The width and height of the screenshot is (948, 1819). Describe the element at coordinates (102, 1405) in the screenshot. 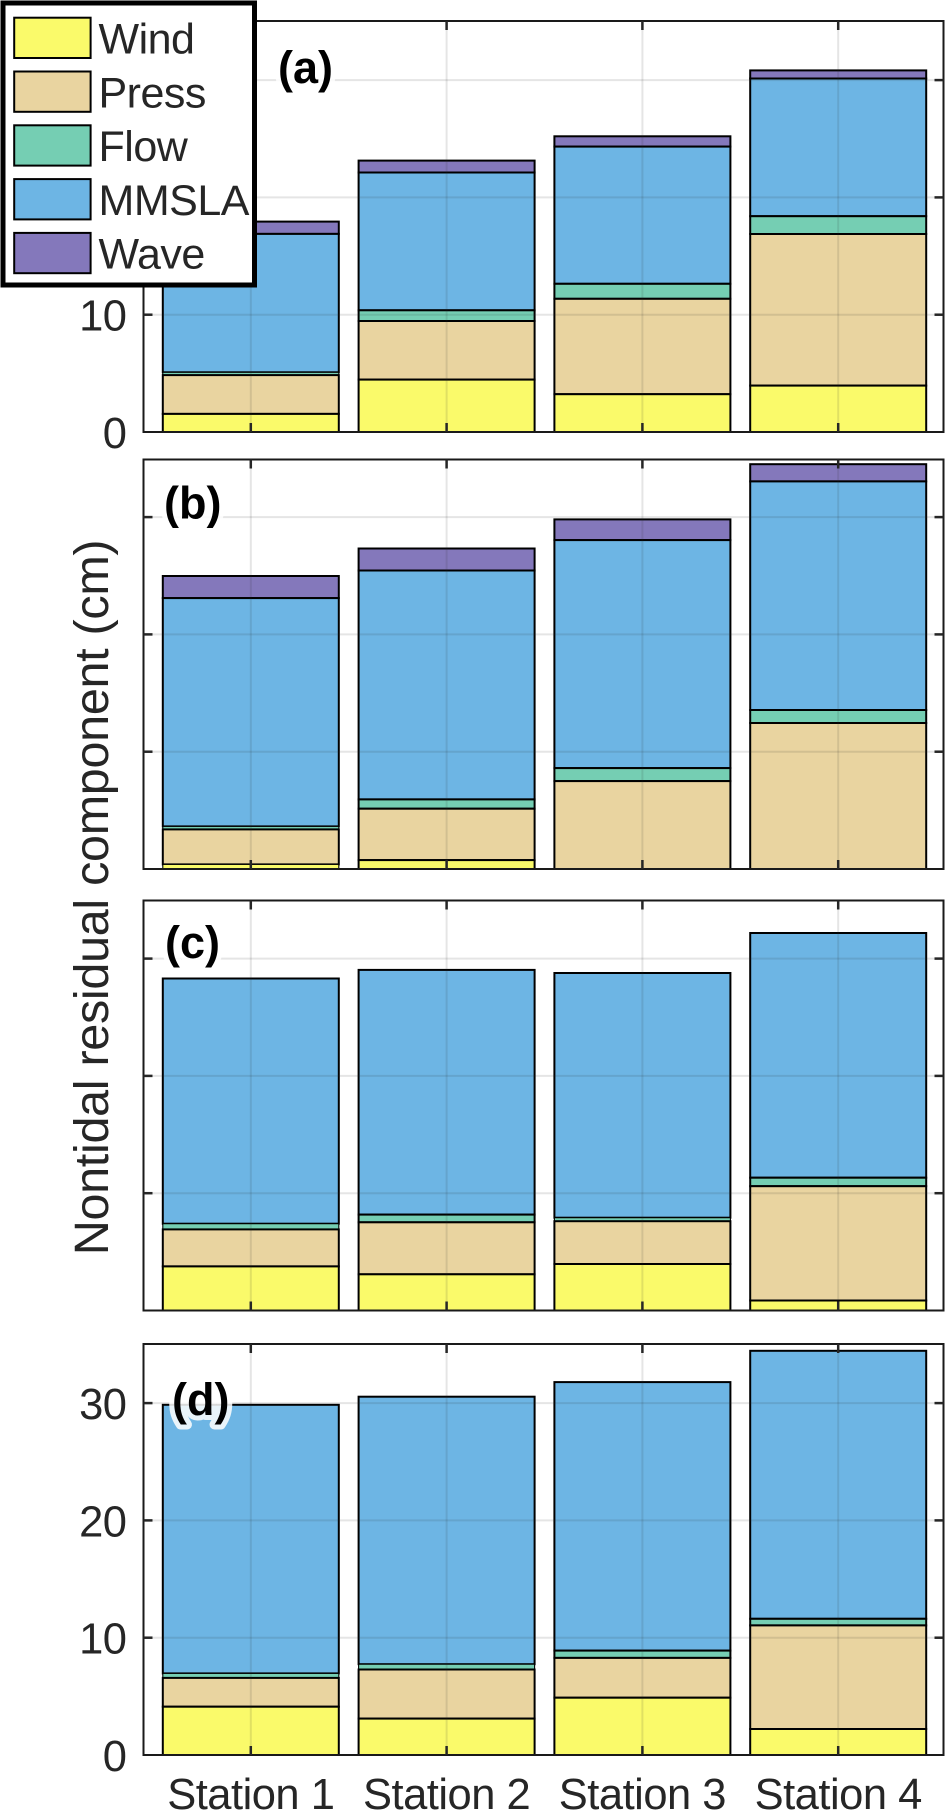

I see `svg-text: 30` at that location.